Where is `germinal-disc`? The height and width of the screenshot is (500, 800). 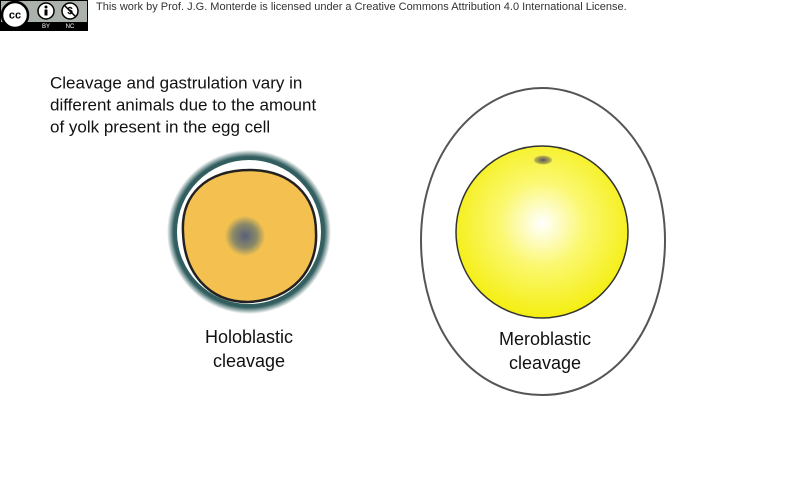
germinal-disc is located at coordinates (543, 160).